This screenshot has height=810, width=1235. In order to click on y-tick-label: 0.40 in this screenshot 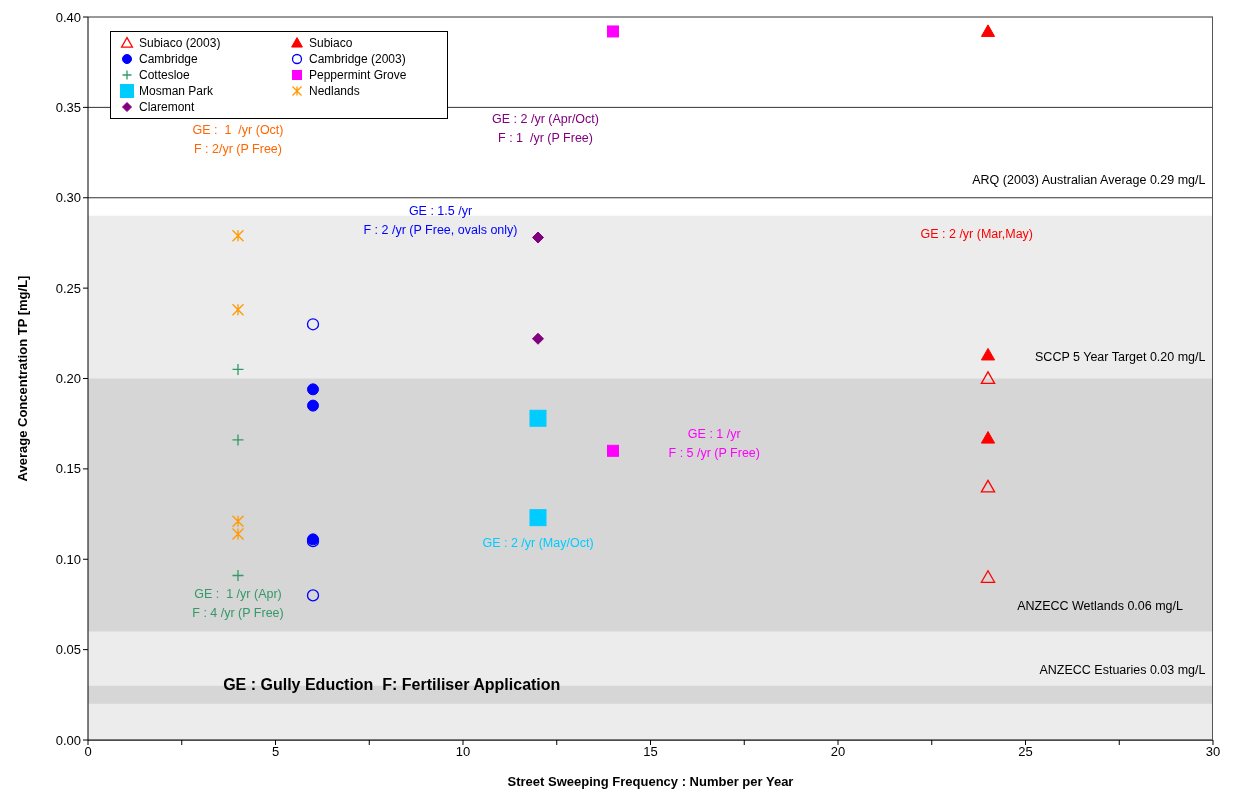, I will do `click(68, 17)`.